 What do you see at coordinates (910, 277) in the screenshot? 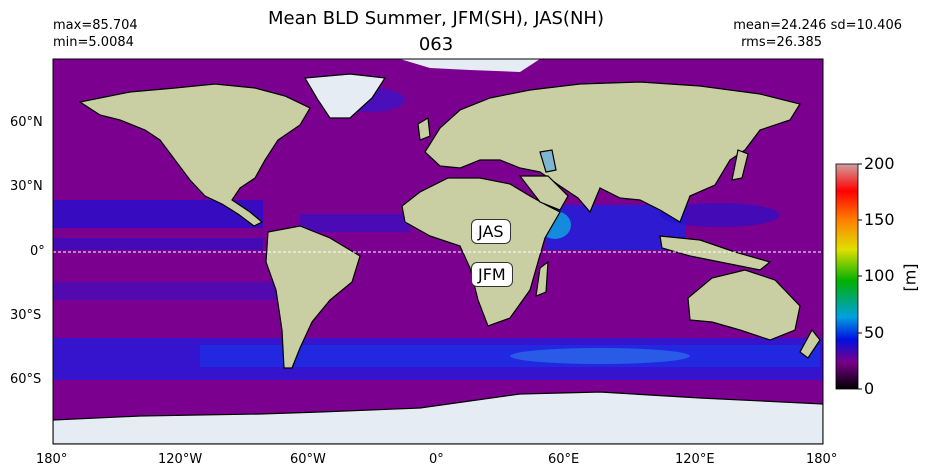
I see `colorbar-label: [m]` at bounding box center [910, 277].